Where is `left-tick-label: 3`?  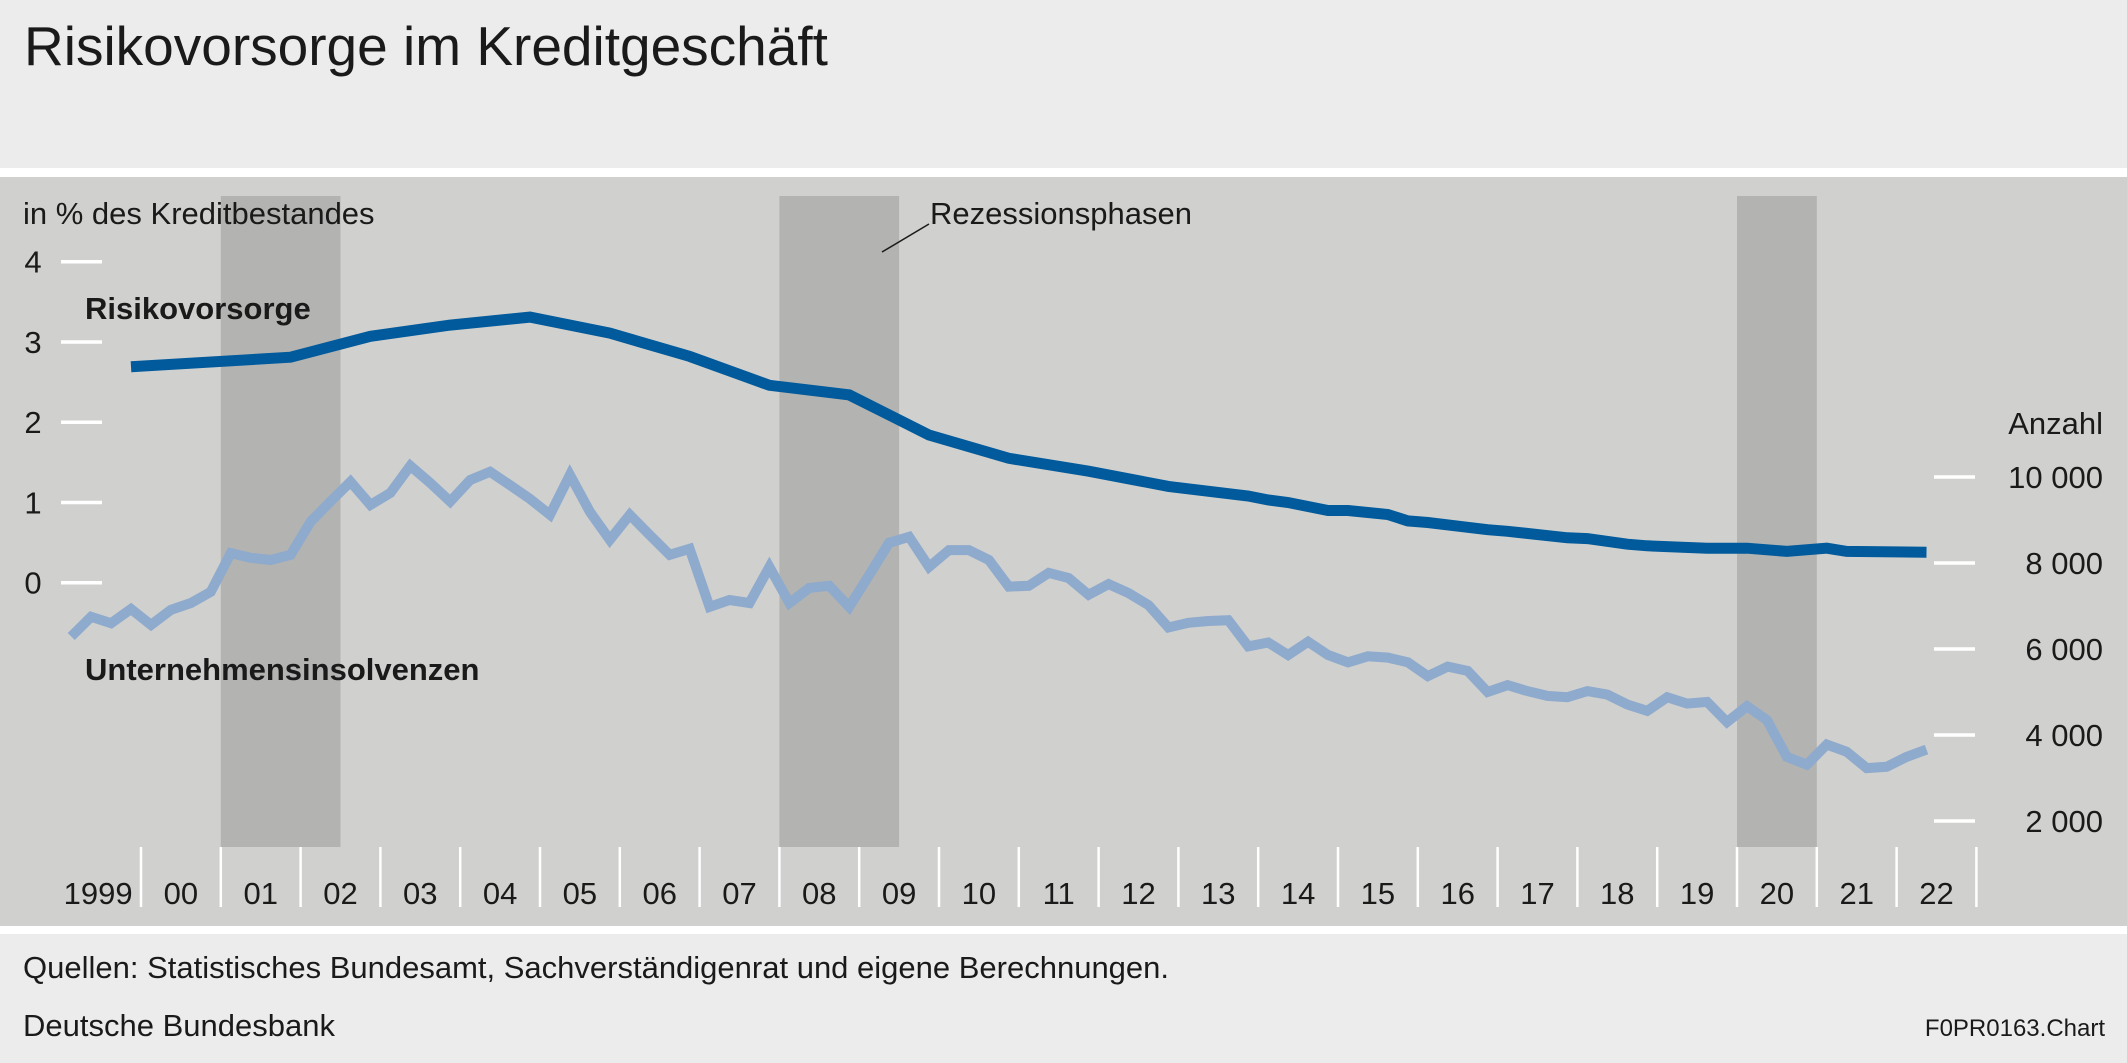 left-tick-label: 3 is located at coordinates (32, 342).